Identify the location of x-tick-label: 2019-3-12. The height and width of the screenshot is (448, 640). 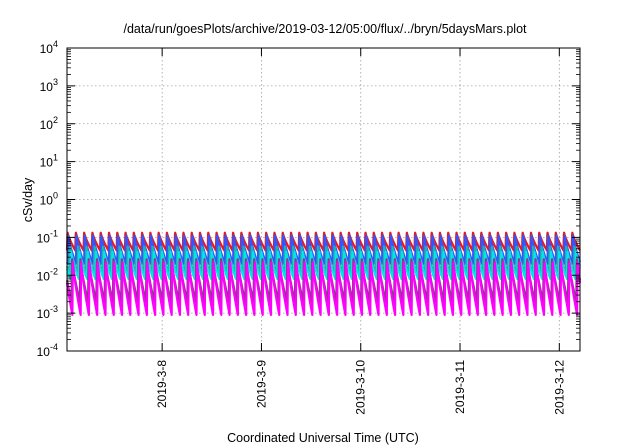
(559, 387).